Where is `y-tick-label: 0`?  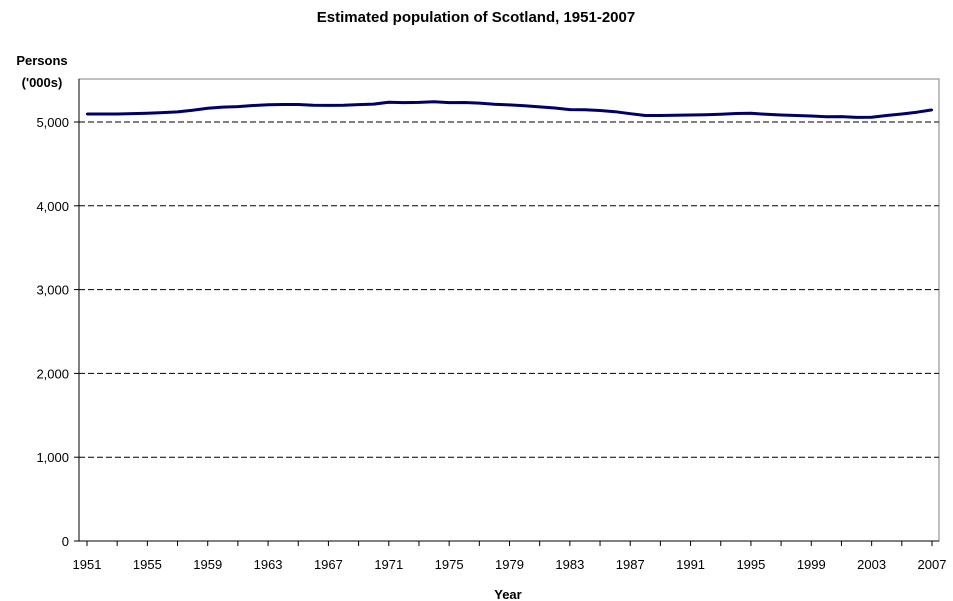 y-tick-label: 0 is located at coordinates (65, 541).